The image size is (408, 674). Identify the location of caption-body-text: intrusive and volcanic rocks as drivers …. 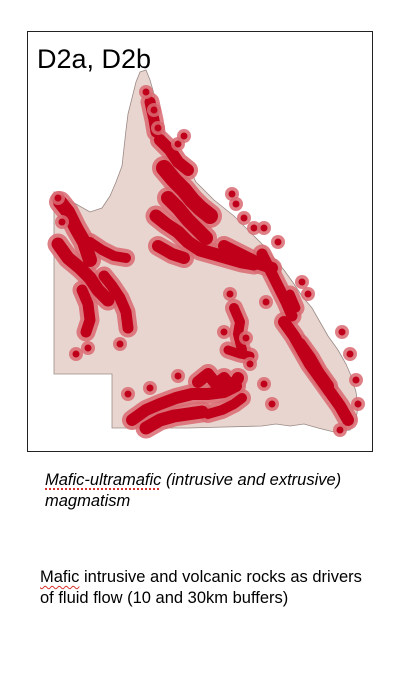
(201, 587).